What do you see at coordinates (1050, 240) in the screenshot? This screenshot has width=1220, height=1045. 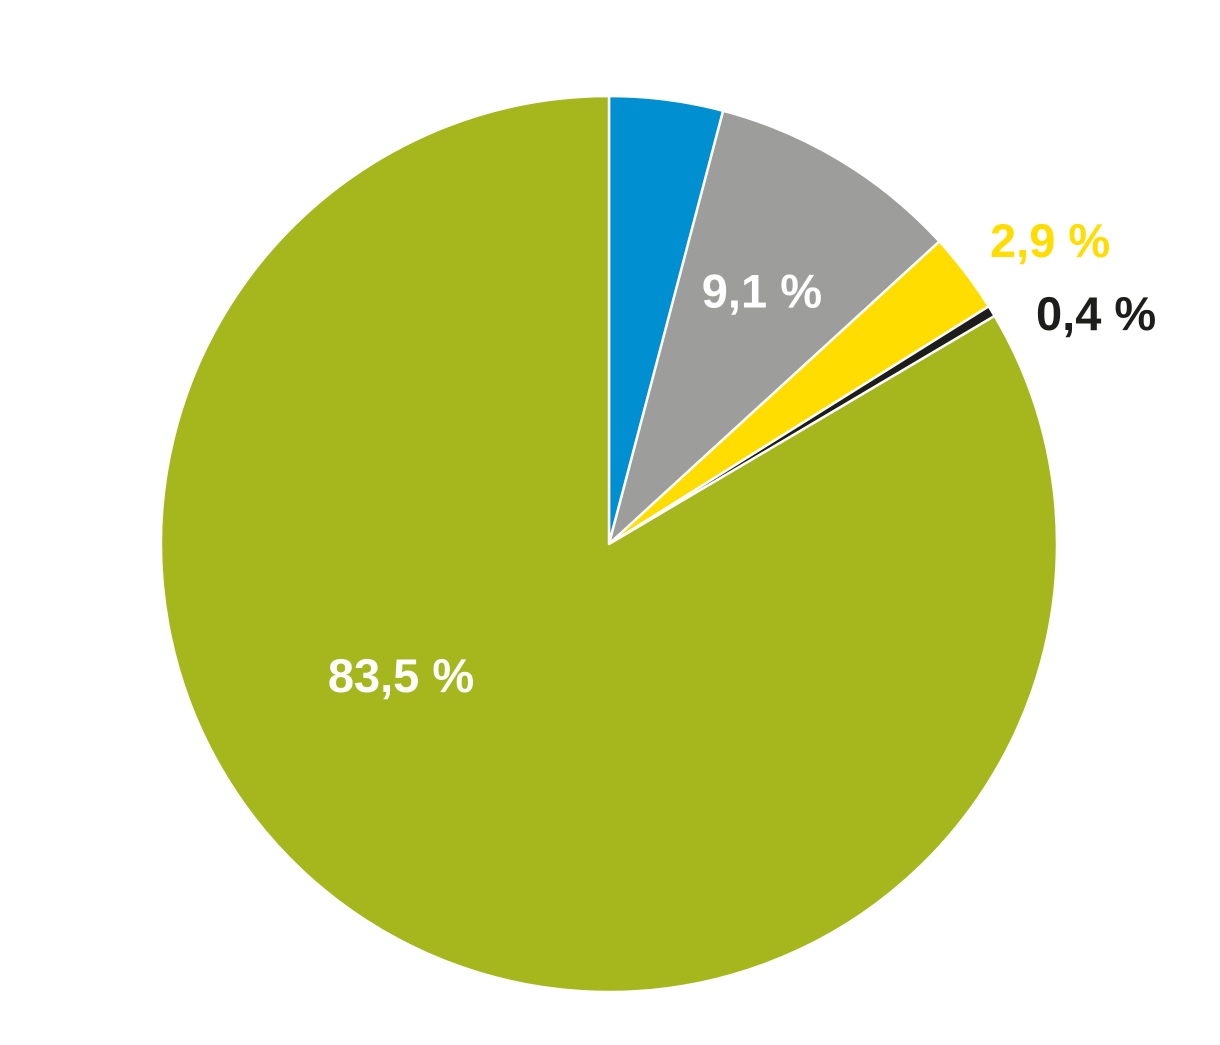 I see `slice-label-2: 2,9 %` at bounding box center [1050, 240].